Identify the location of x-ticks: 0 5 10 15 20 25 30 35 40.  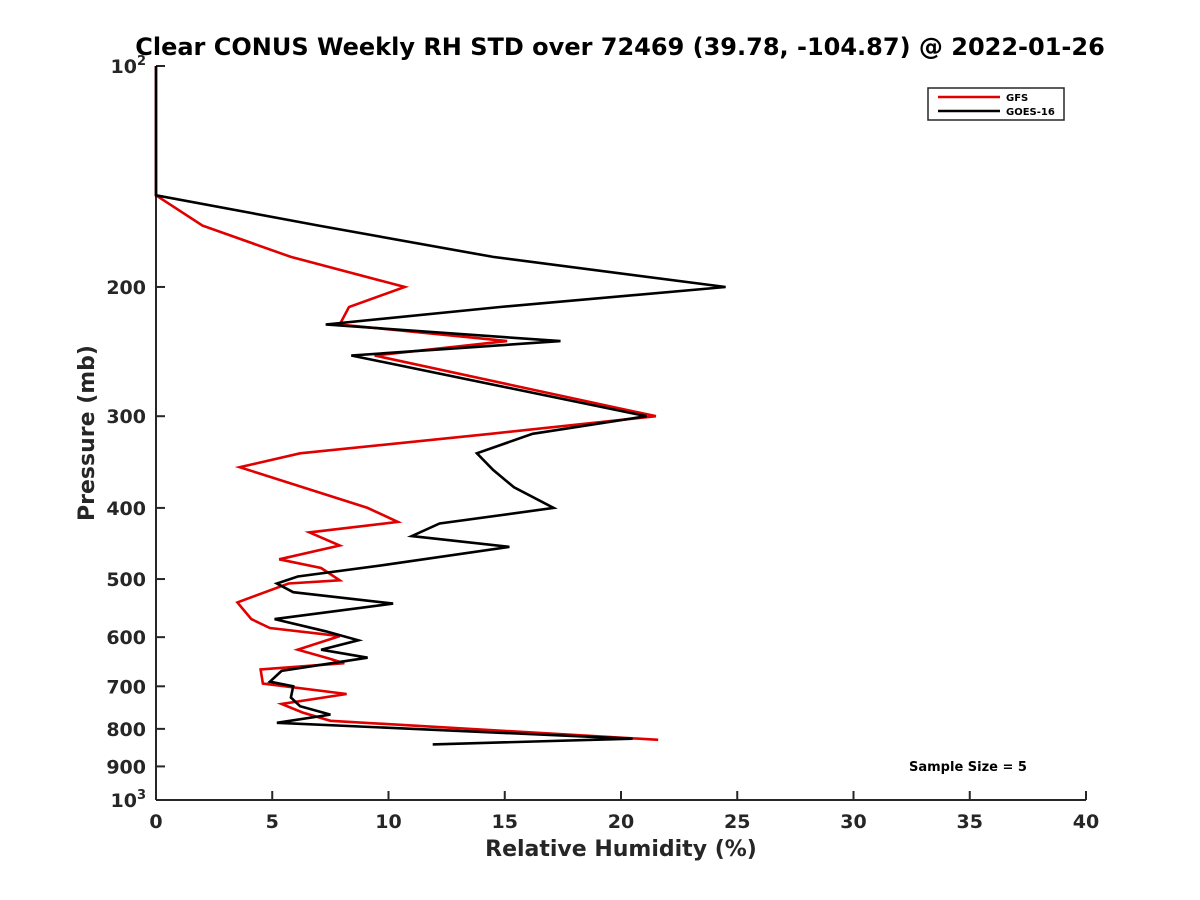
(624, 812).